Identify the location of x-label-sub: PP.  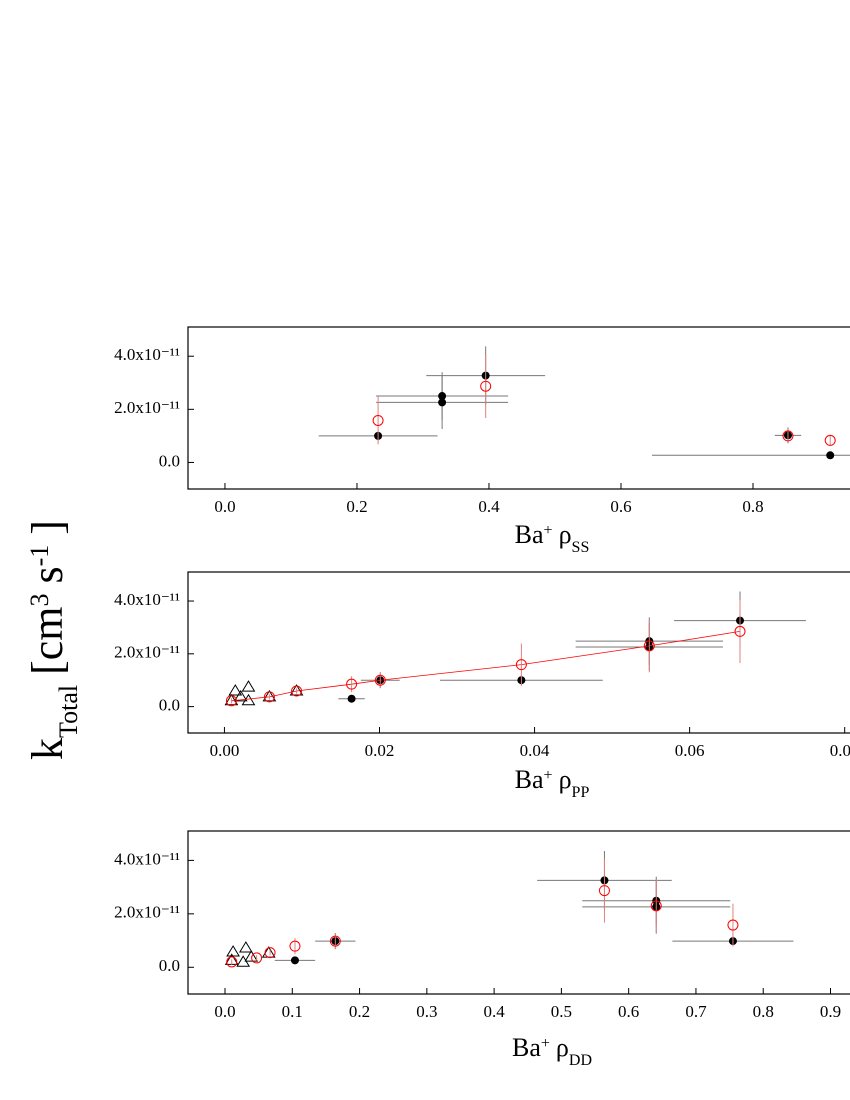
(581, 792).